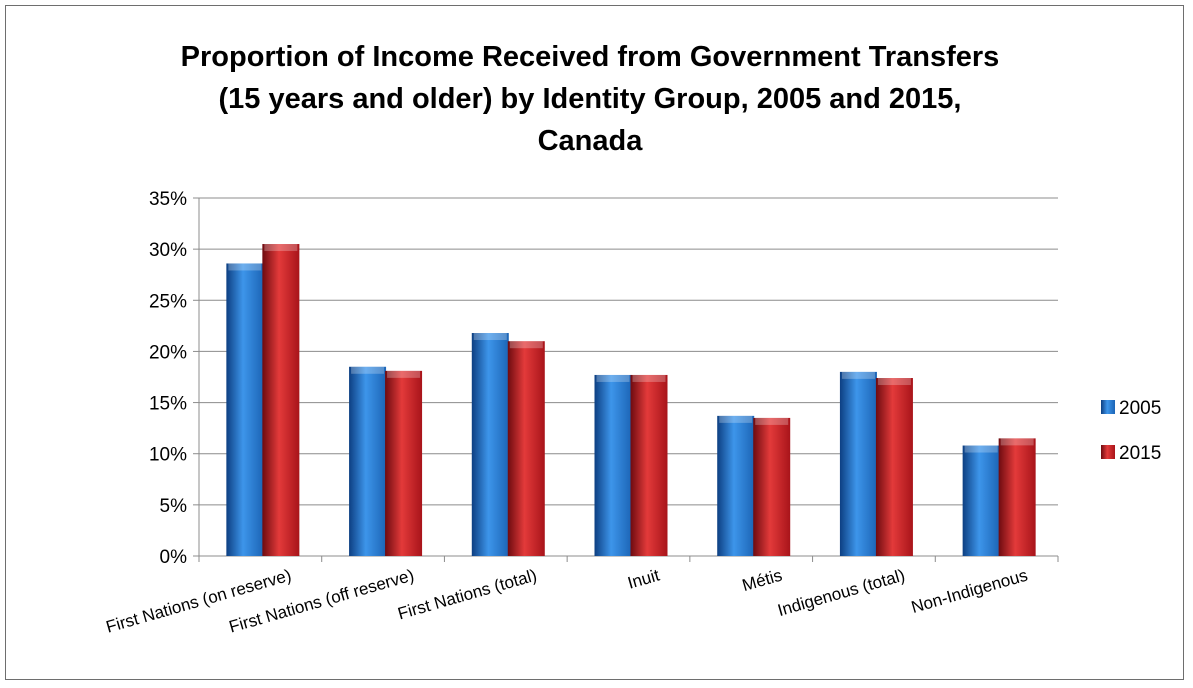 The width and height of the screenshot is (1193, 688). What do you see at coordinates (1108, 452) in the screenshot?
I see `legend-swatch-2015` at bounding box center [1108, 452].